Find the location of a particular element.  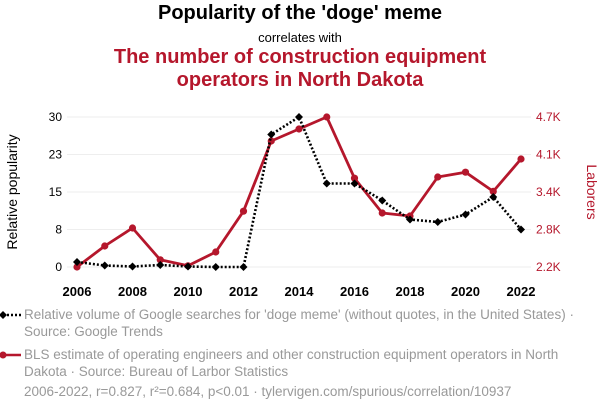

series1-point-2011 is located at coordinates (215, 267).